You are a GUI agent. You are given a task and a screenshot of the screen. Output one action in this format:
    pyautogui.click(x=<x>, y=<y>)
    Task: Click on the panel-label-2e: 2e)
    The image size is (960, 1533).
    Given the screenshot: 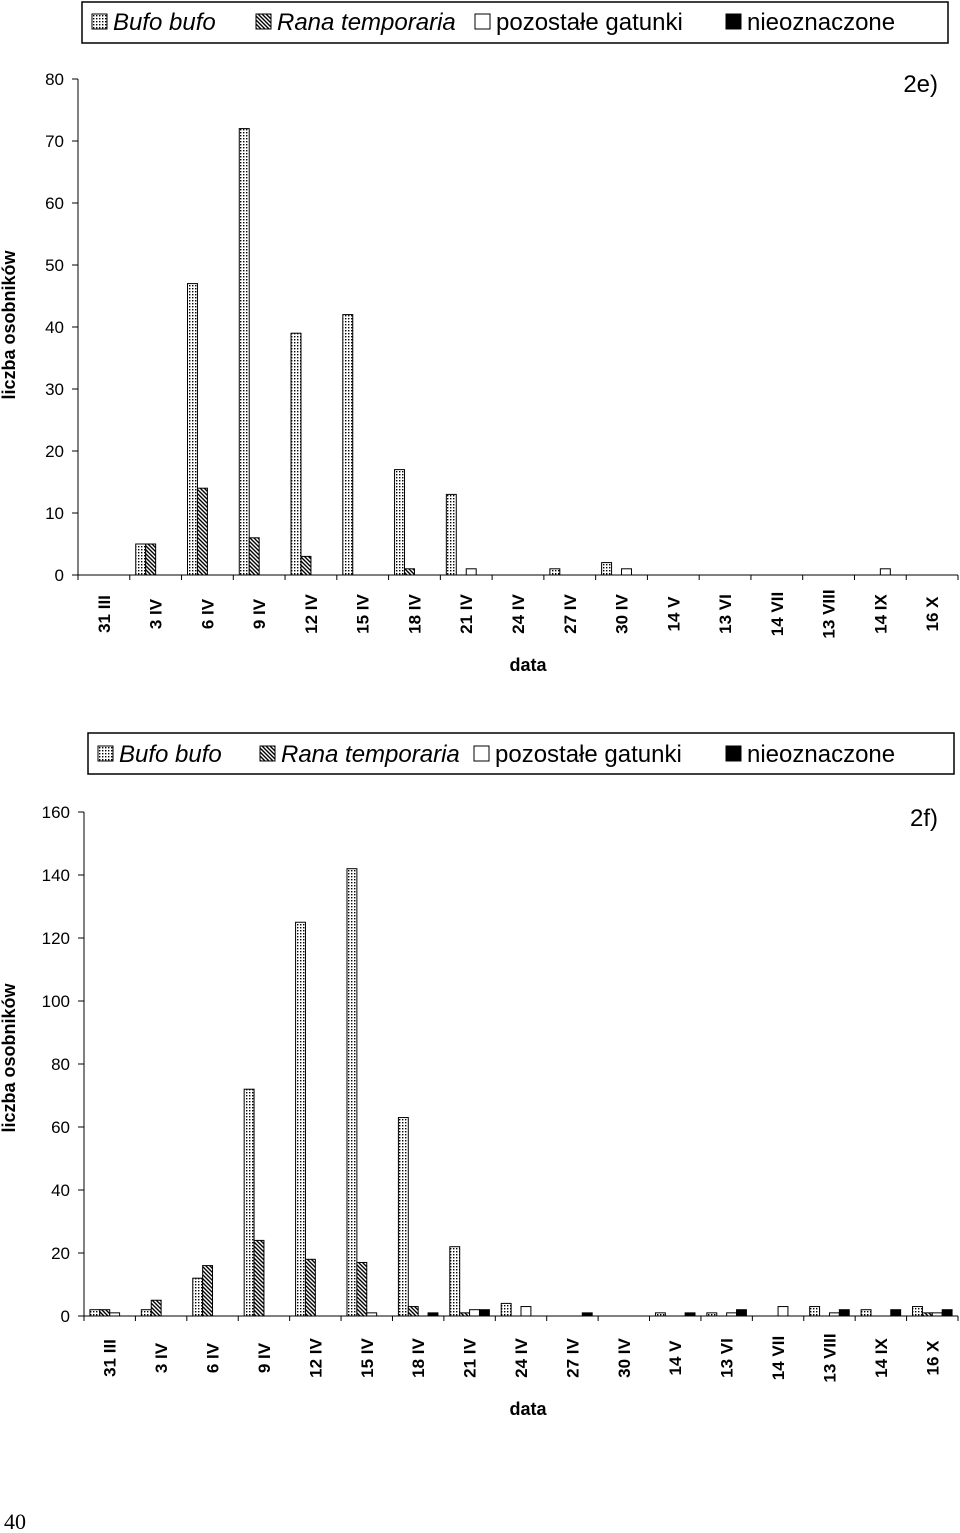 What is the action you would take?
    pyautogui.click(x=920, y=84)
    